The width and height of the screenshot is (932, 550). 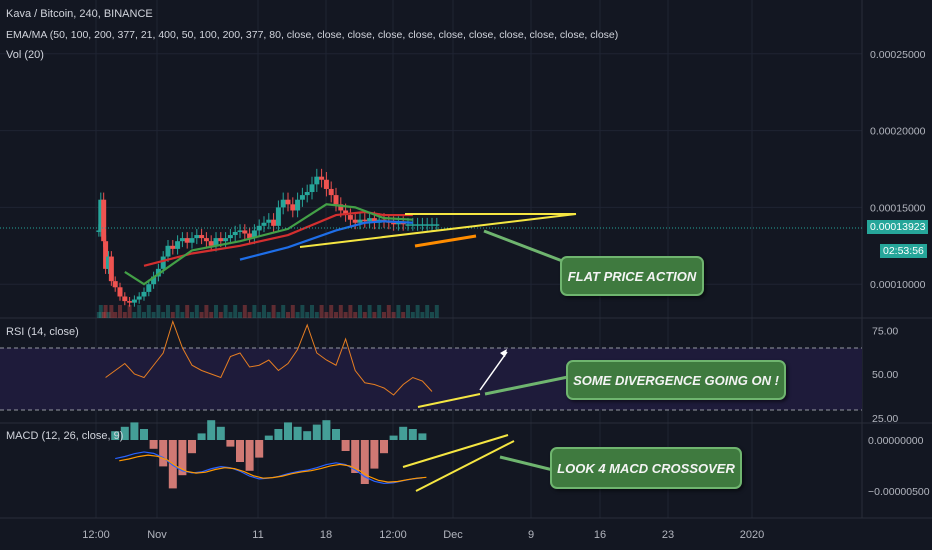 What do you see at coordinates (65, 436) in the screenshot?
I see `macd-legend: MACD (12, 26, close, 9)` at bounding box center [65, 436].